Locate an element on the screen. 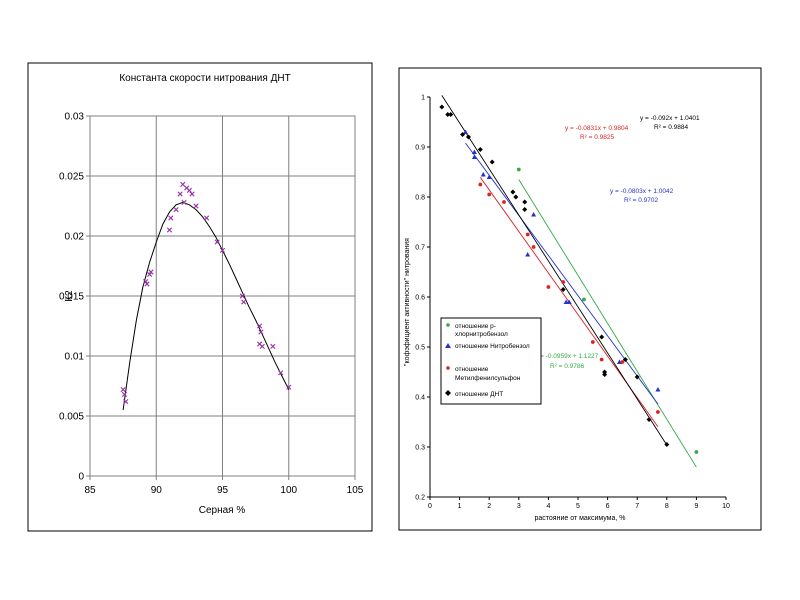 This screenshot has width=800, height=600. right-x-tick-label: 3 is located at coordinates (519, 506).